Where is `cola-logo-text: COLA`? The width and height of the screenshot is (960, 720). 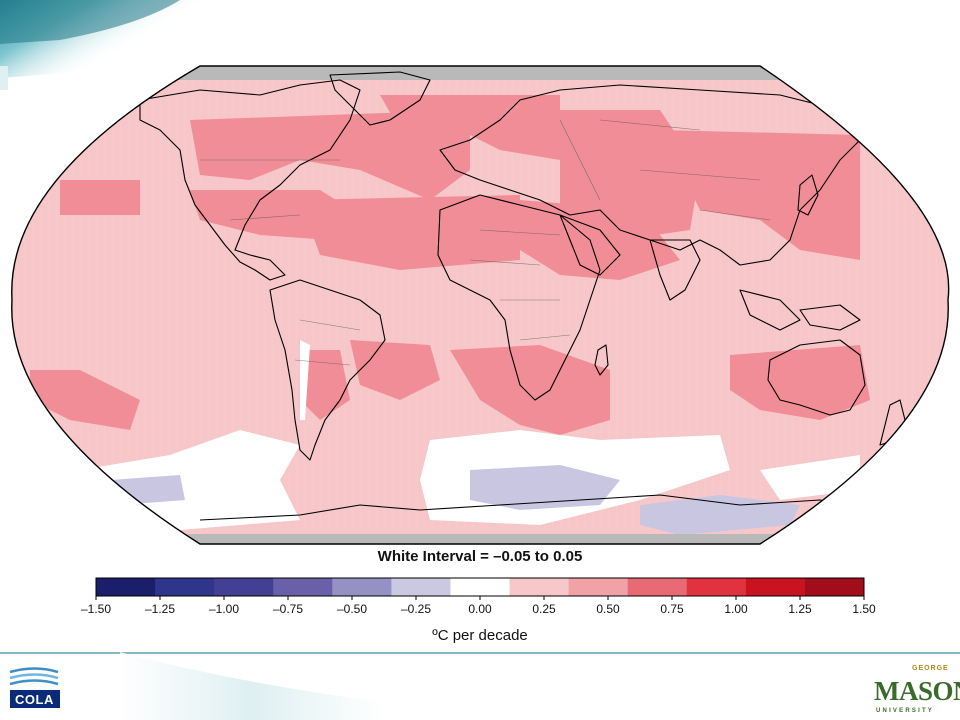
cola-logo-text: COLA is located at coordinates (34, 699).